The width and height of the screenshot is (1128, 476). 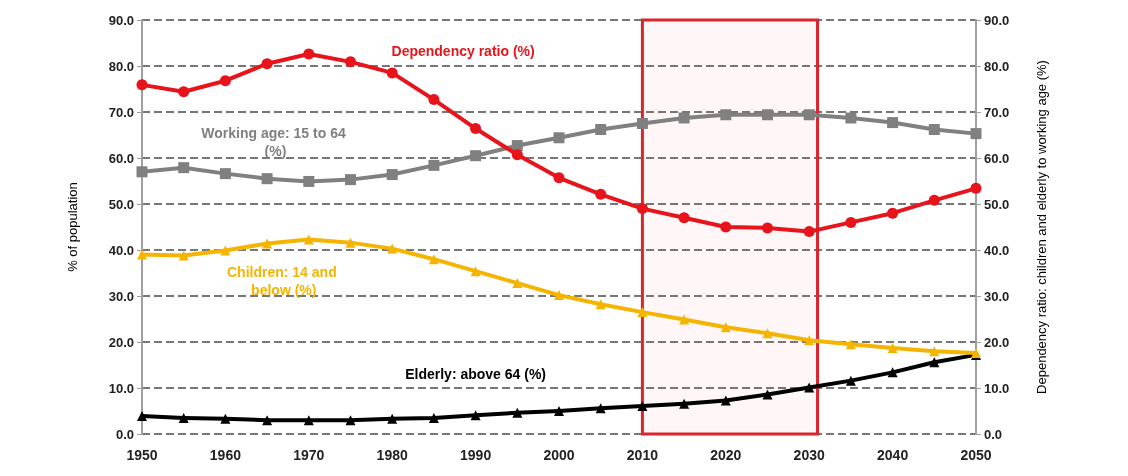 I want to click on y2-tick-label: 40.0, so click(x=997, y=250).